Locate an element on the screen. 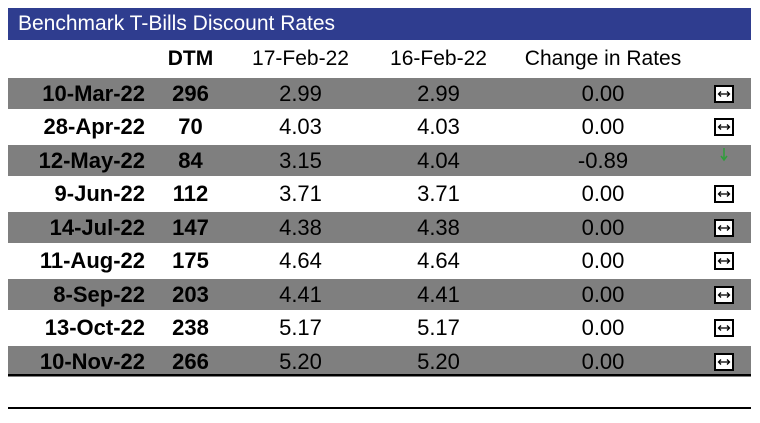  table-row: 28-Apr-22 70 4.03 4.03 0.00 is located at coordinates (379, 127).